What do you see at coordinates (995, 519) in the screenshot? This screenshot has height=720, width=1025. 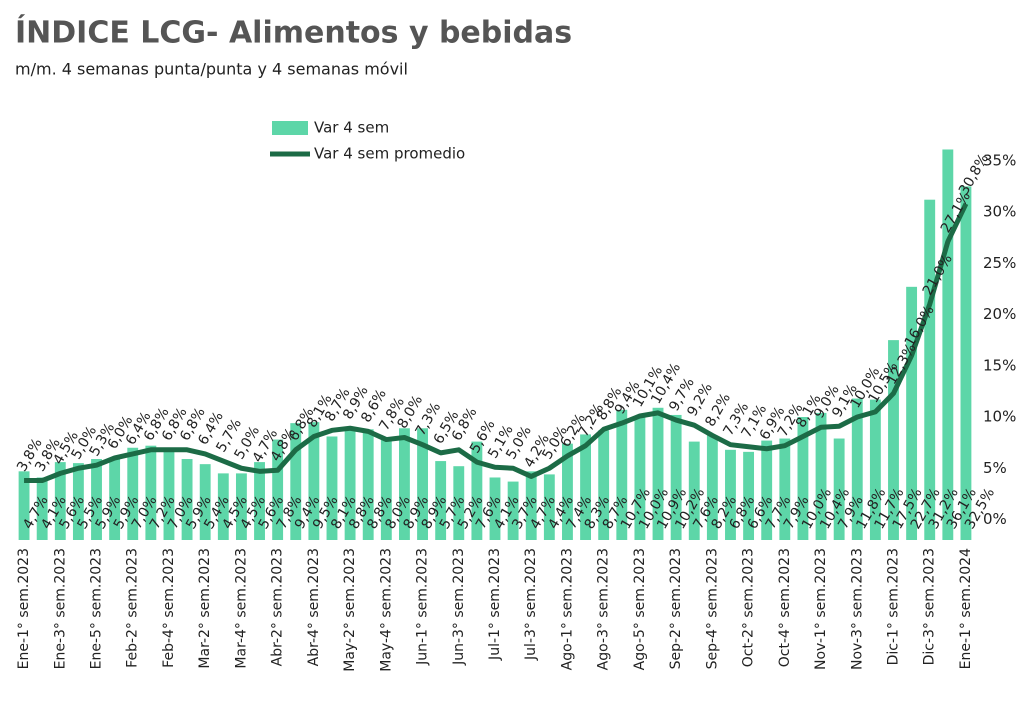 I see `y-tick-label: 0%` at bounding box center [995, 519].